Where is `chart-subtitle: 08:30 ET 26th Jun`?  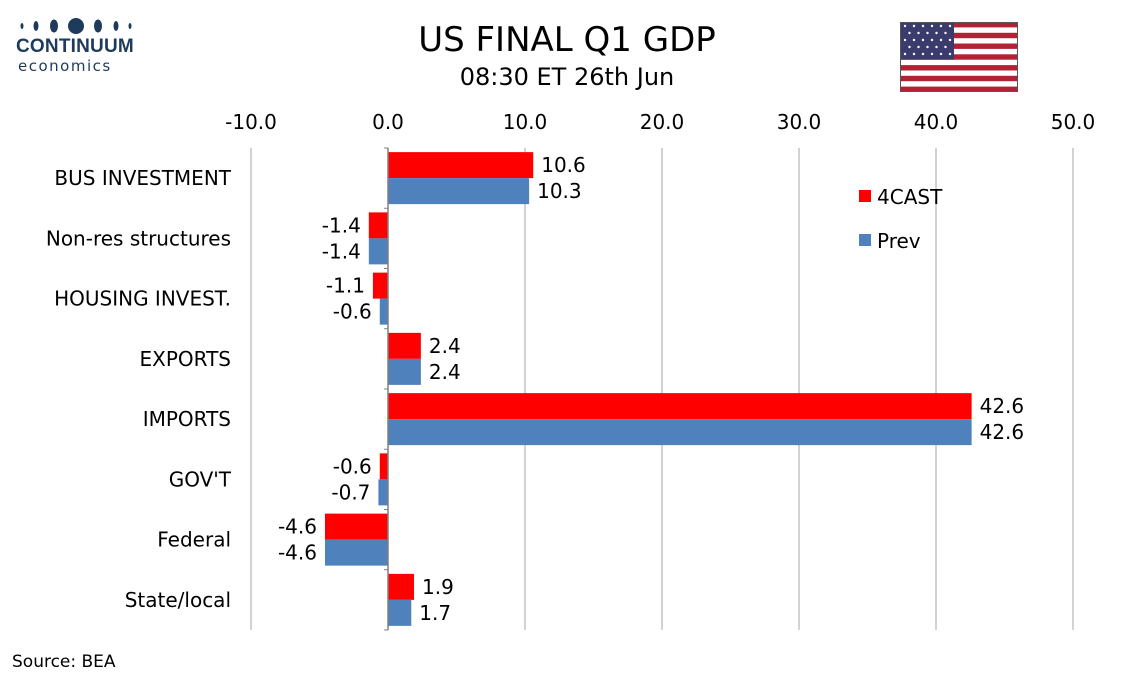
chart-subtitle: 08:30 ET 26th Jun is located at coordinates (567, 77).